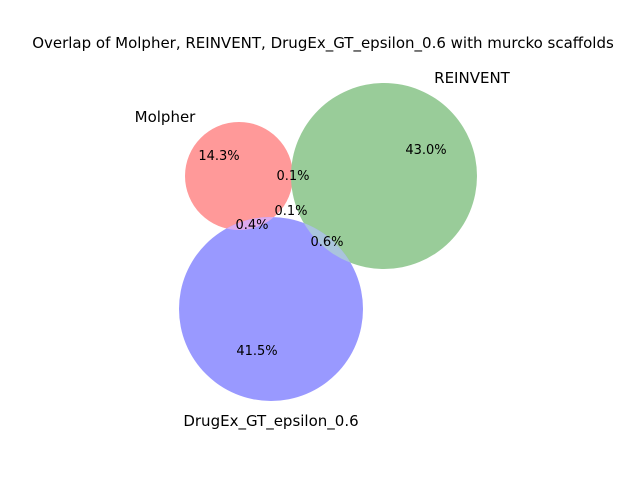 The image size is (640, 480). What do you see at coordinates (425, 150) in the screenshot?
I see `region-label-reinvent-only: 43.0%` at bounding box center [425, 150].